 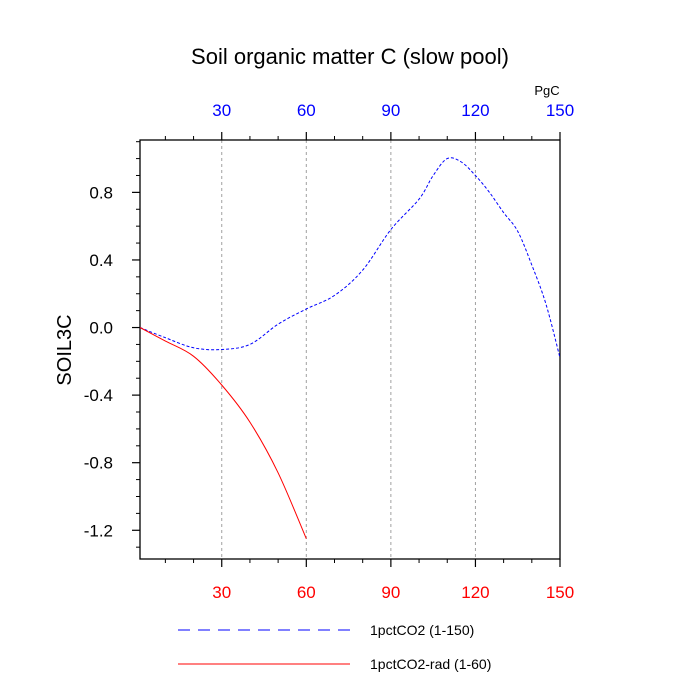 What do you see at coordinates (350, 56) in the screenshot?
I see `chart-title: Soil organic matter C (slow pool)` at bounding box center [350, 56].